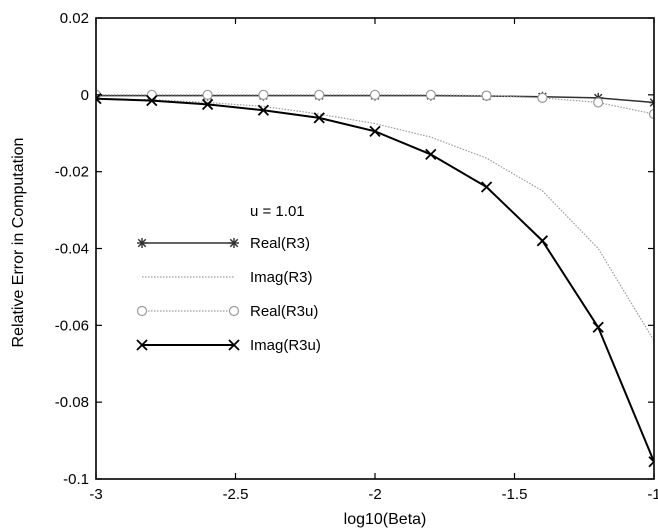 The width and height of the screenshot is (658, 531). Describe the element at coordinates (74, 18) in the screenshot. I see `y-tick-label: 0.02` at that location.